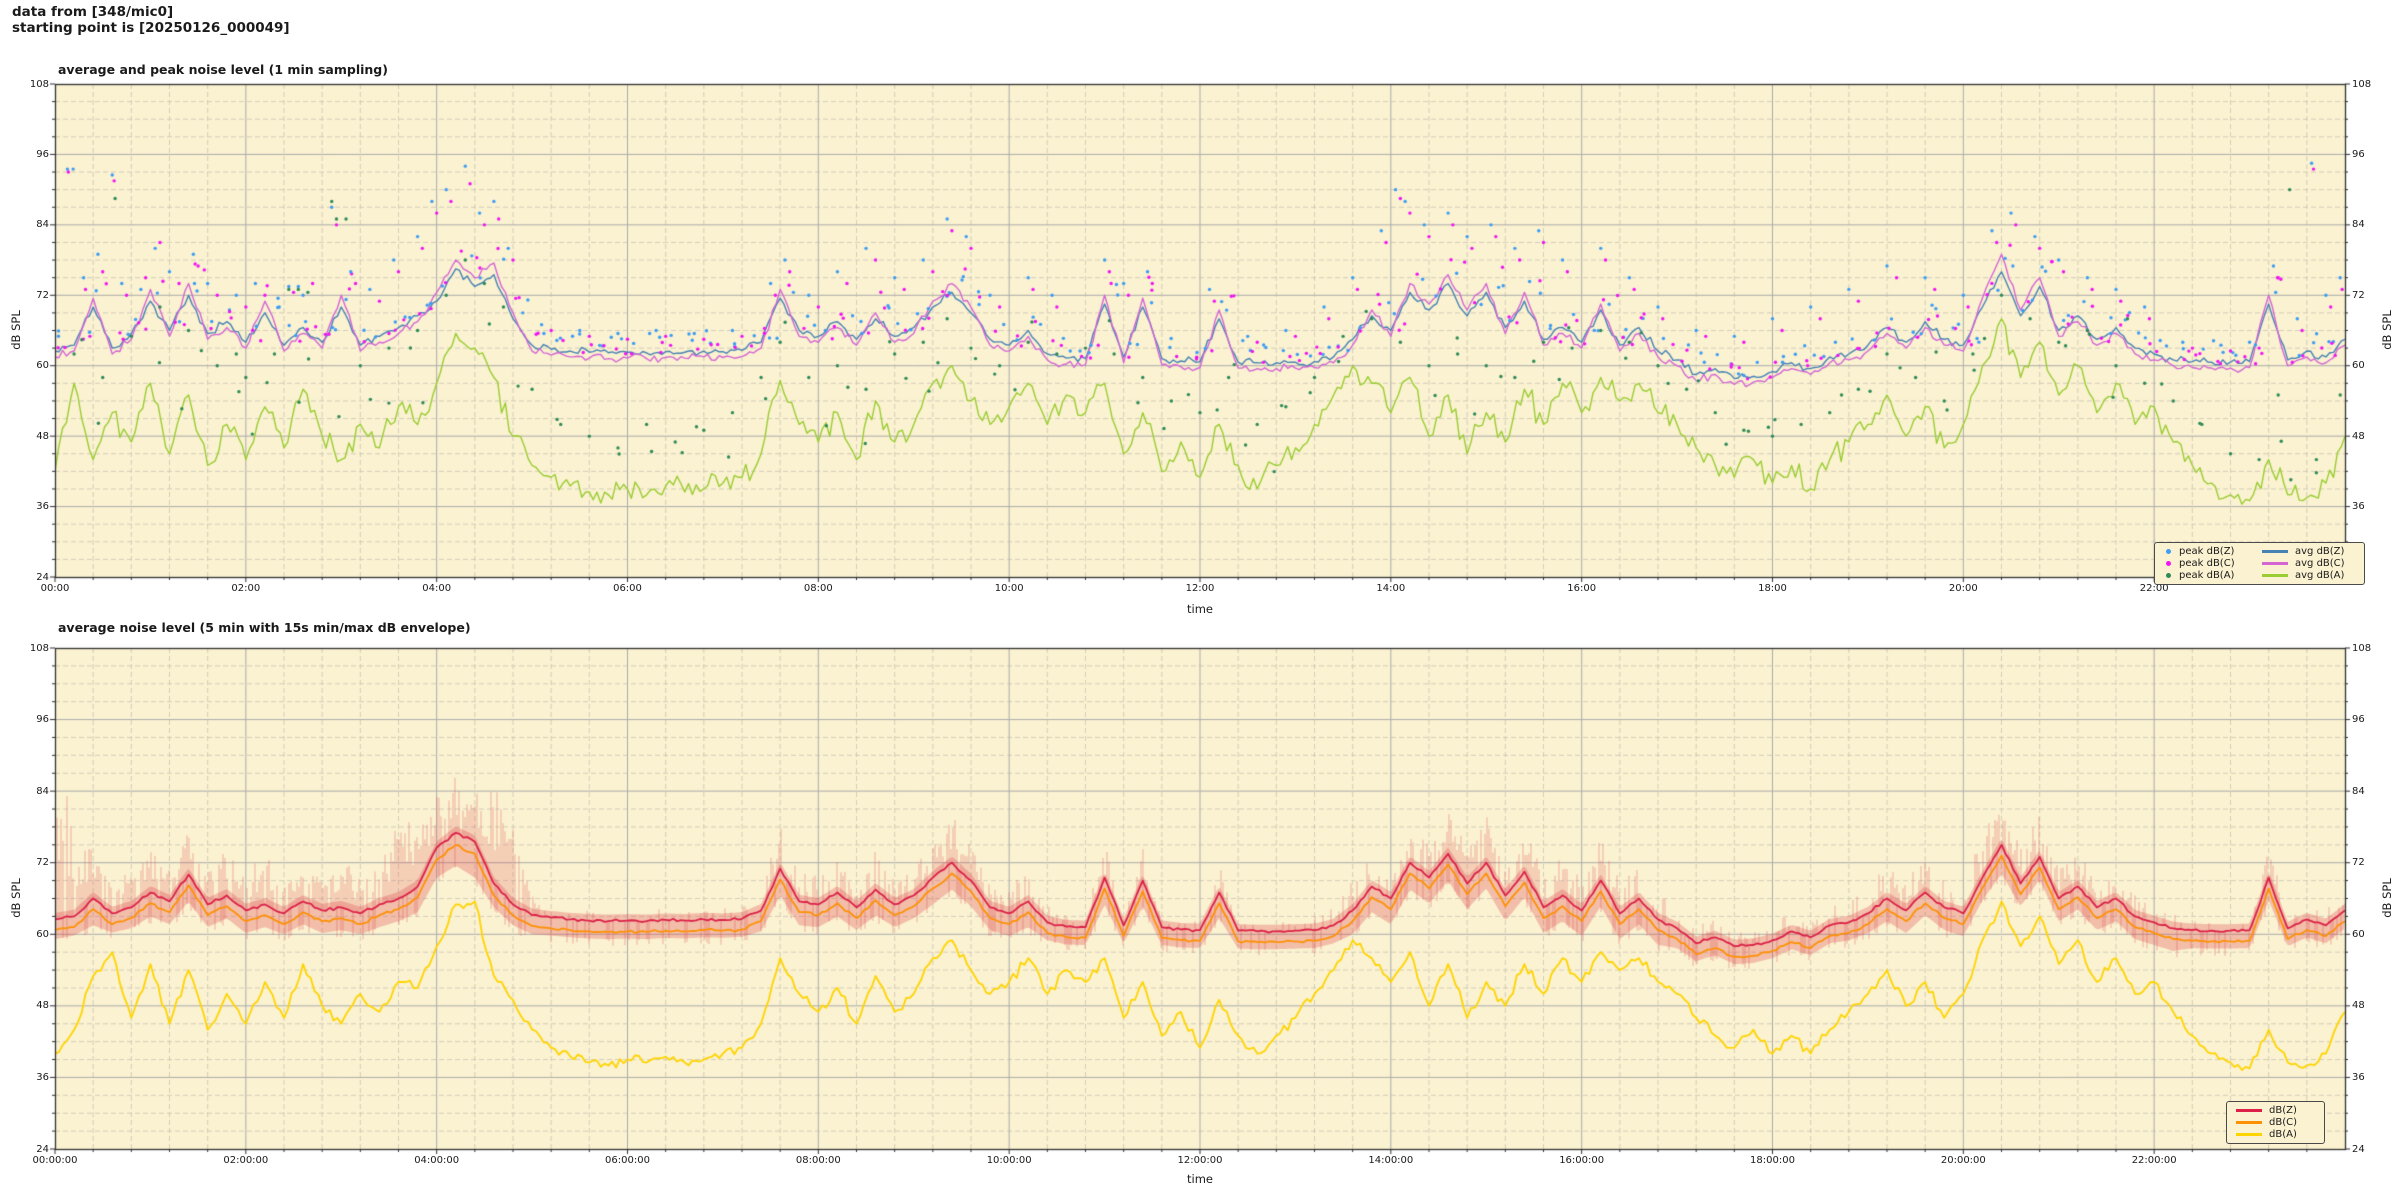 Image resolution: width=2400 pixels, height=1200 pixels. I want to click on x-tick-label: 16:00:00, so click(1582, 1160).